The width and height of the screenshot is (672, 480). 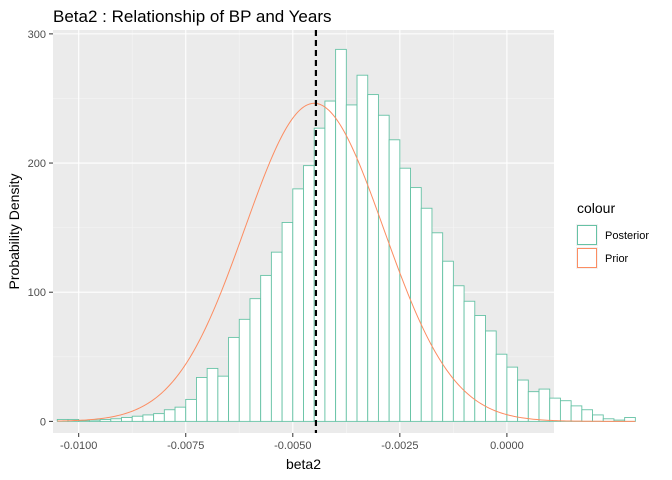 What do you see at coordinates (43, 422) in the screenshot?
I see `y-tick-label: 0` at bounding box center [43, 422].